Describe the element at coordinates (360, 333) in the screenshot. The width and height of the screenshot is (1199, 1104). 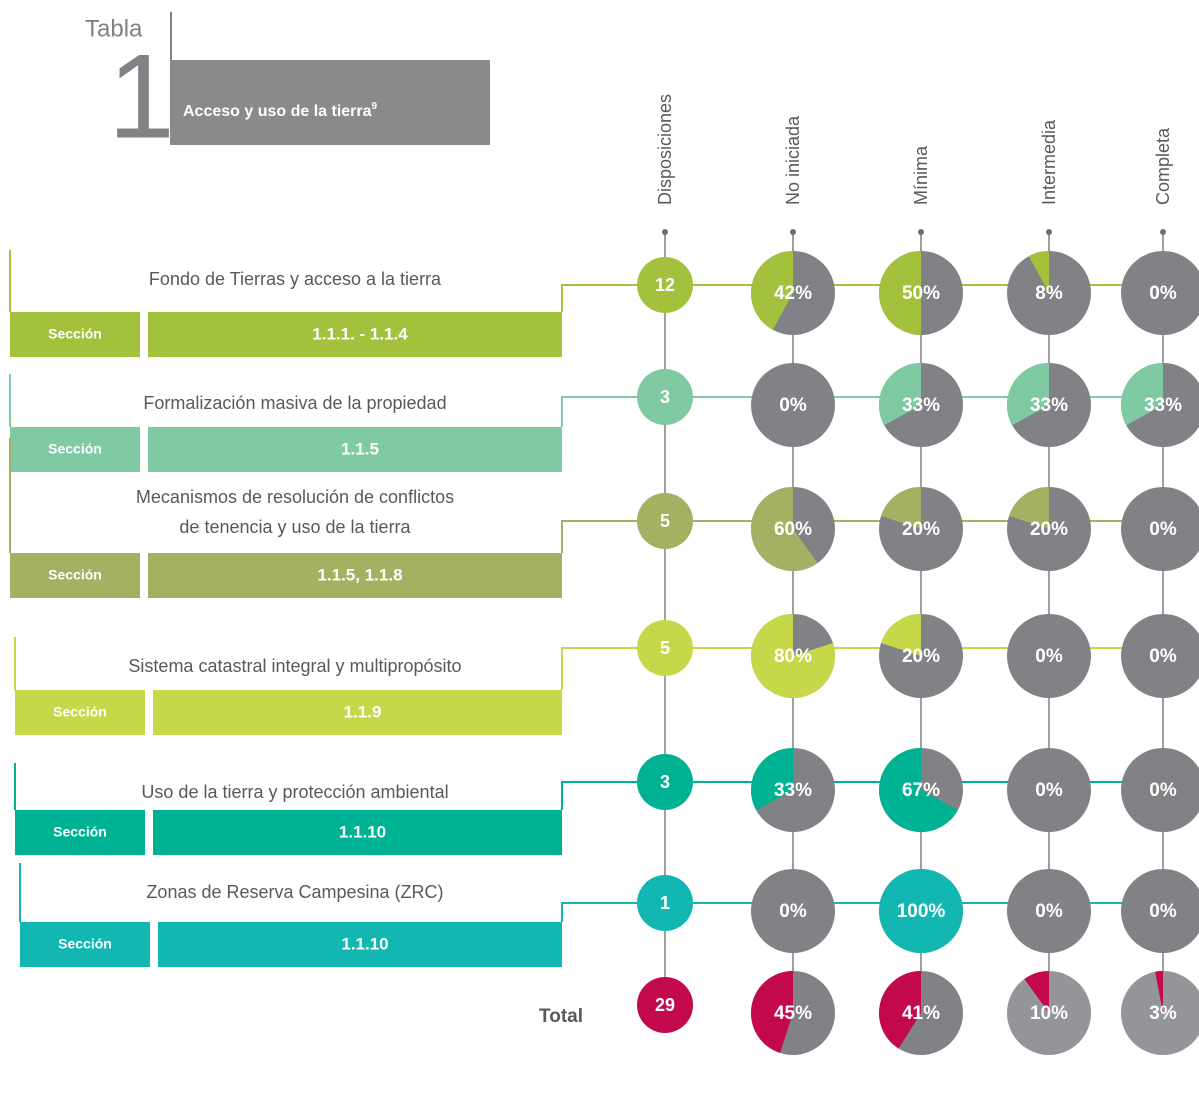
I see `section: 1.1.1. - 1.1.4` at that location.